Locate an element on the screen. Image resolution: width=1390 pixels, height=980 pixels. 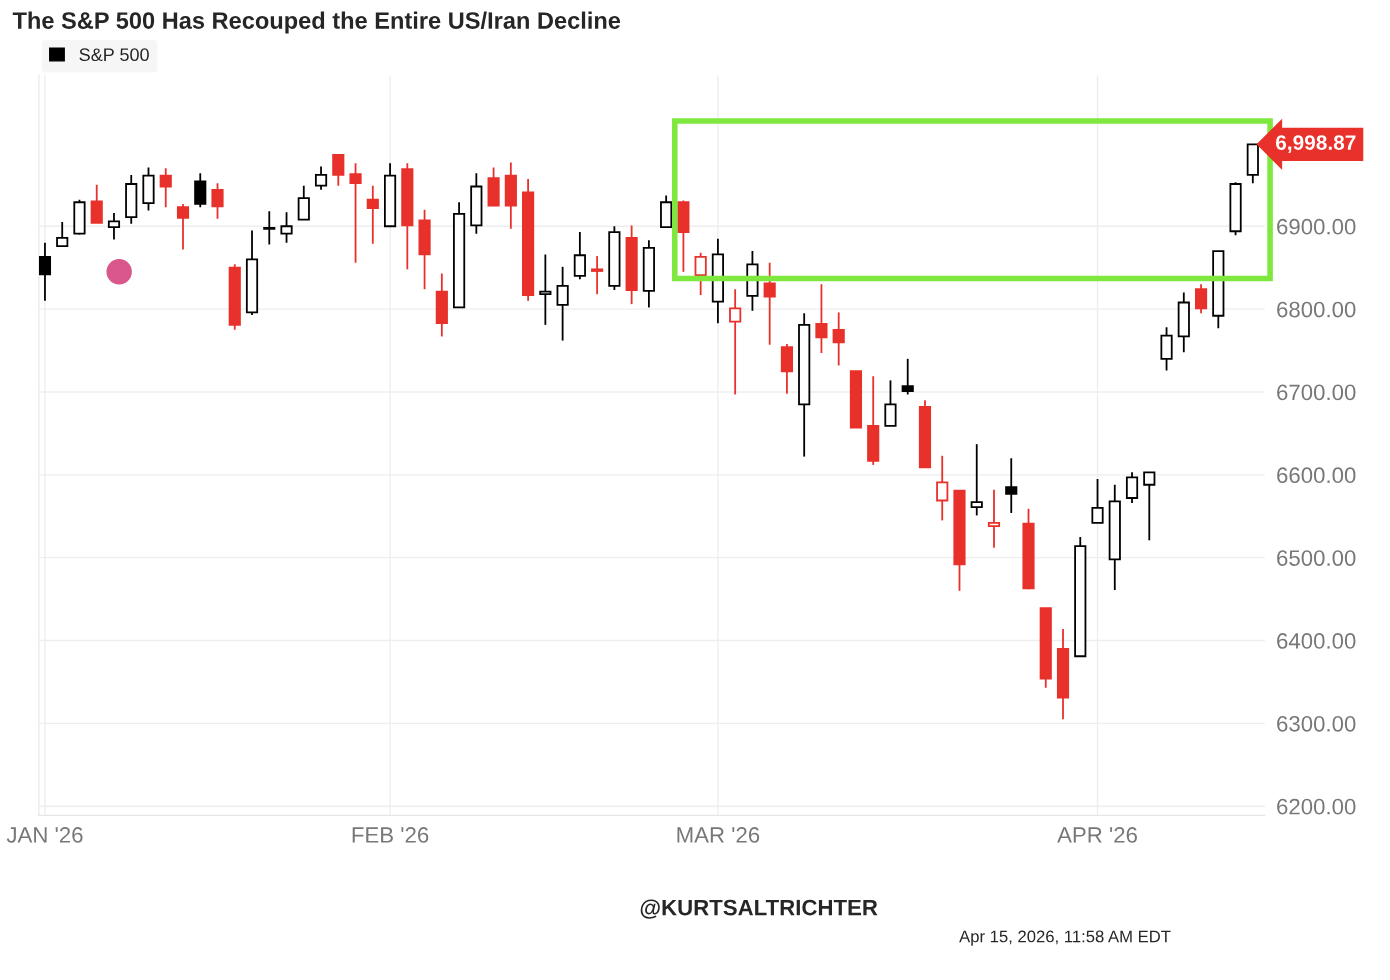
x-tick-label: MAR '26 is located at coordinates (718, 835).